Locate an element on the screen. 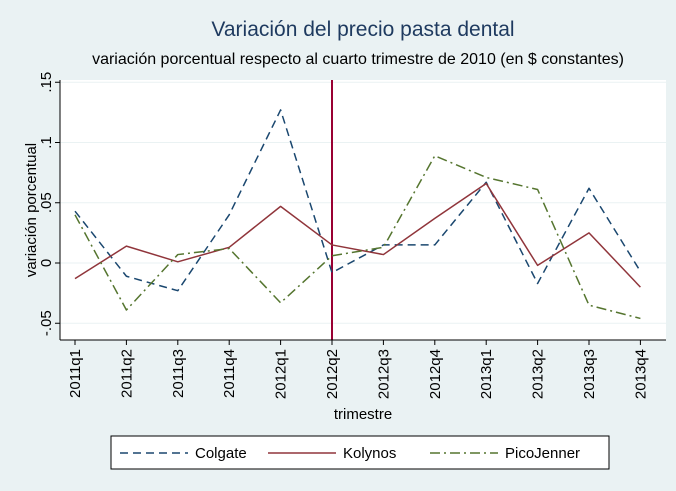 The image size is (676, 491). legend: Colgate Kolynos PicoJenner is located at coordinates (360, 452).